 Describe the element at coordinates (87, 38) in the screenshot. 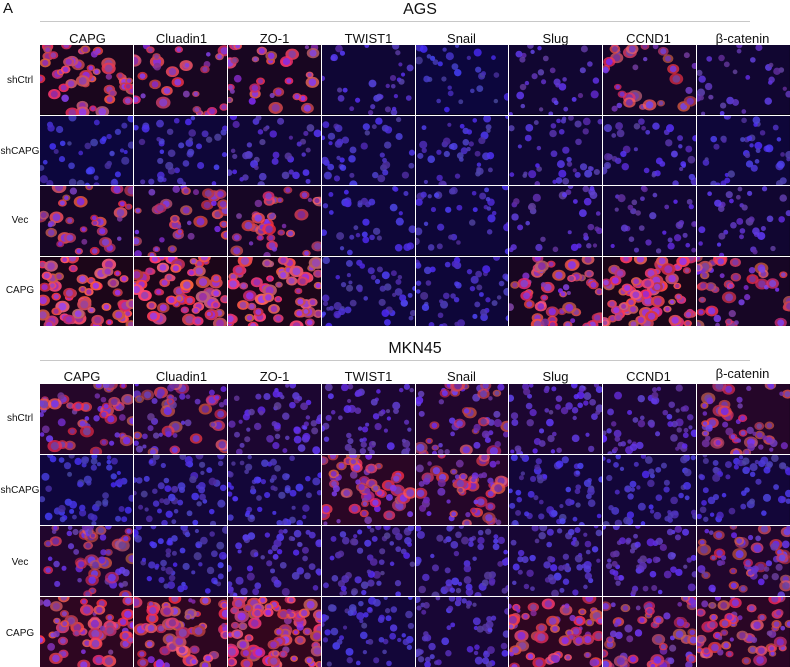

I see `col-label: CAPG` at that location.